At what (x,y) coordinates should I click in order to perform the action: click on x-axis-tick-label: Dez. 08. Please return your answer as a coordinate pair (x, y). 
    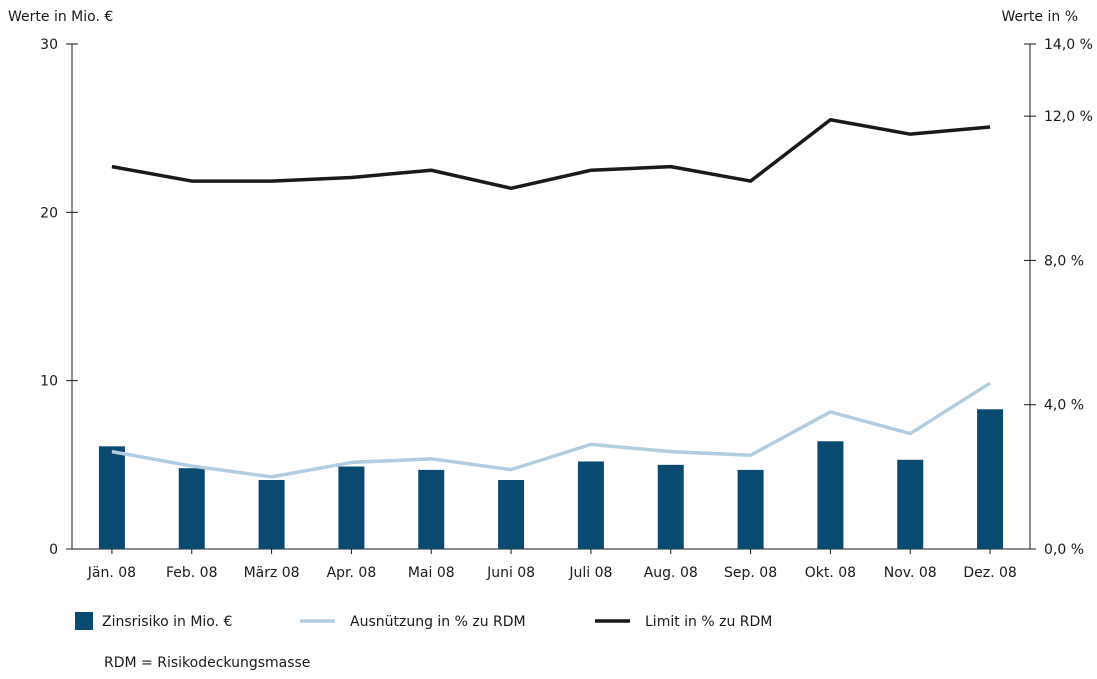
    Looking at the image, I should click on (989, 573).